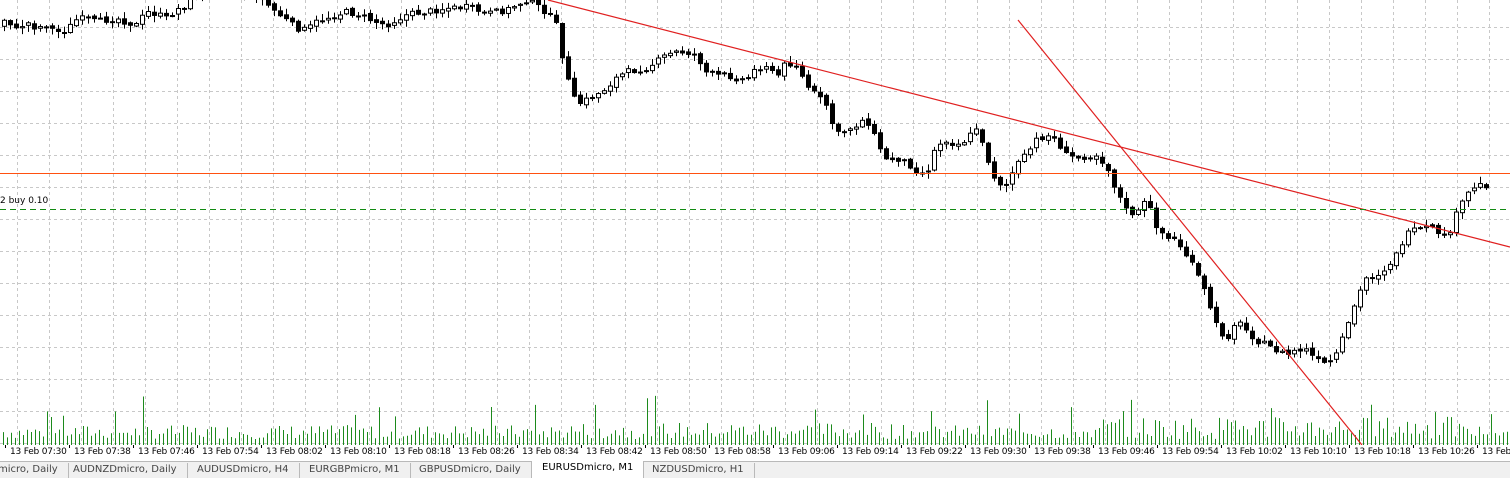 This screenshot has width=1510, height=478. I want to click on order-label: 2 buy 0.10, so click(24, 201).